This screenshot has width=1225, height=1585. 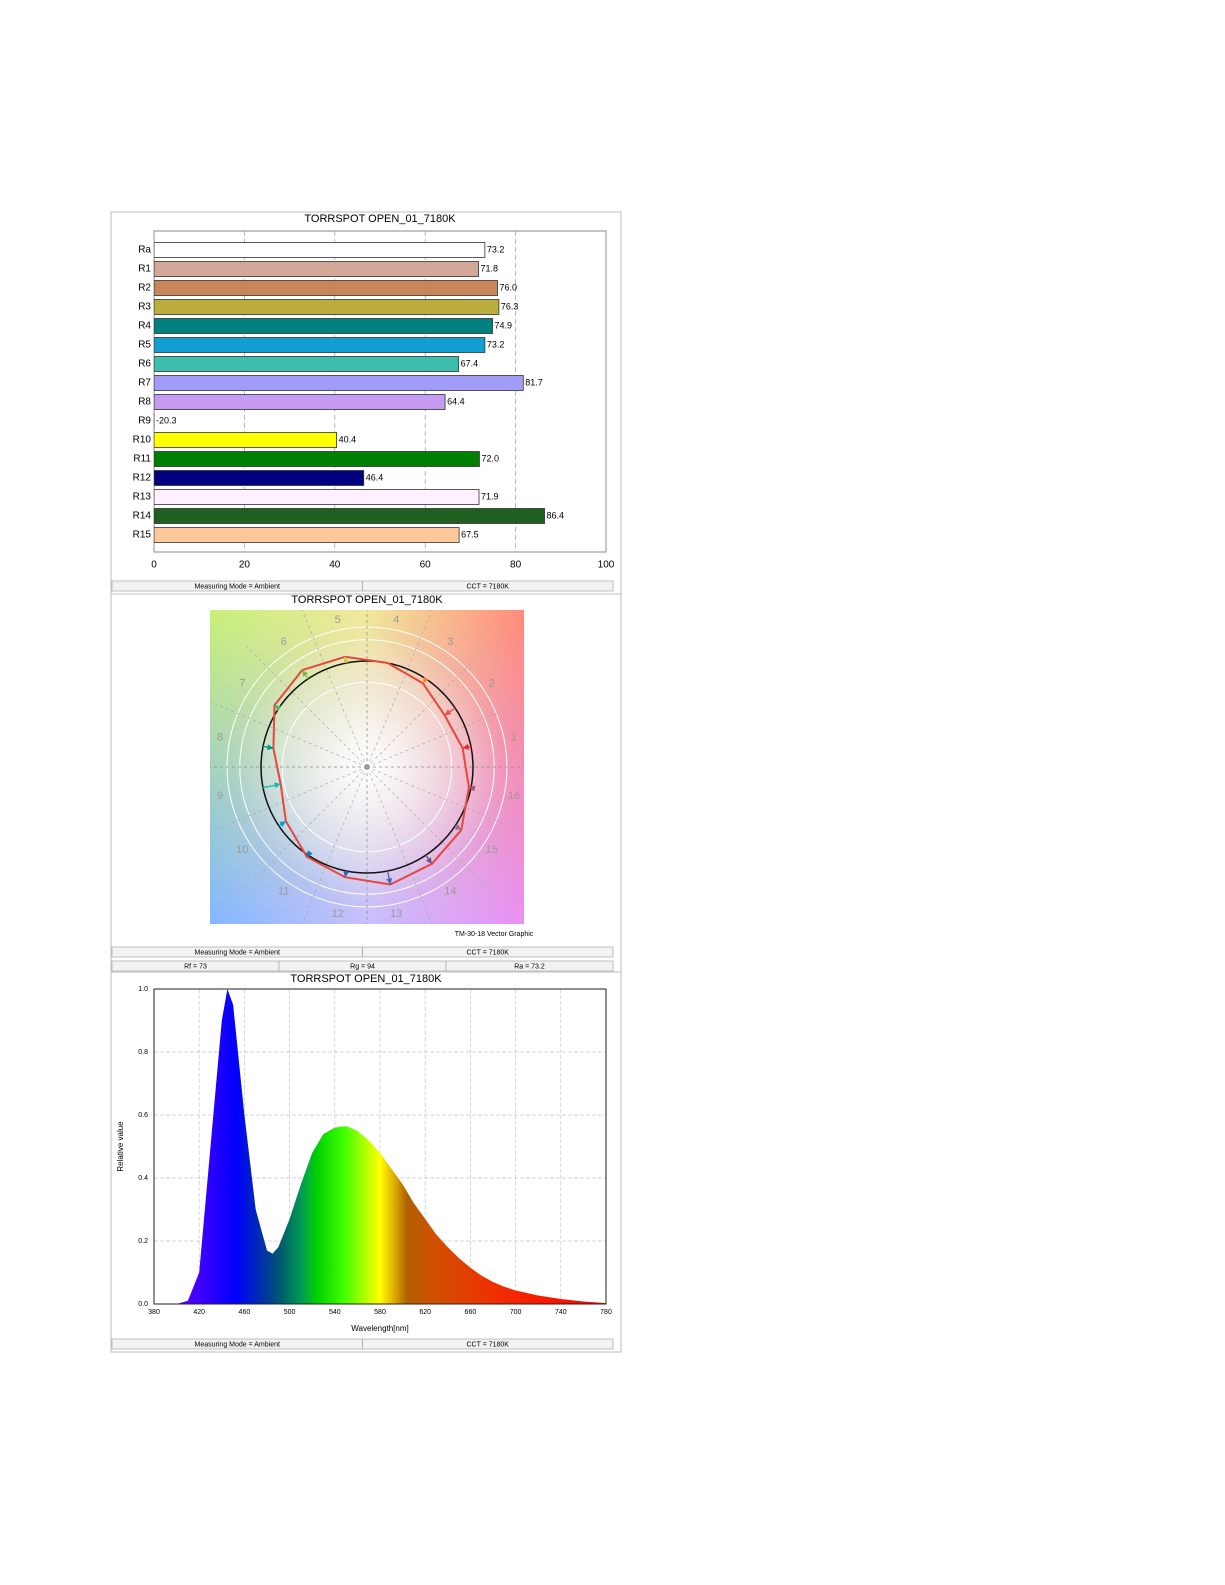 What do you see at coordinates (509, 287) in the screenshot?
I see `value-label: 76.0` at bounding box center [509, 287].